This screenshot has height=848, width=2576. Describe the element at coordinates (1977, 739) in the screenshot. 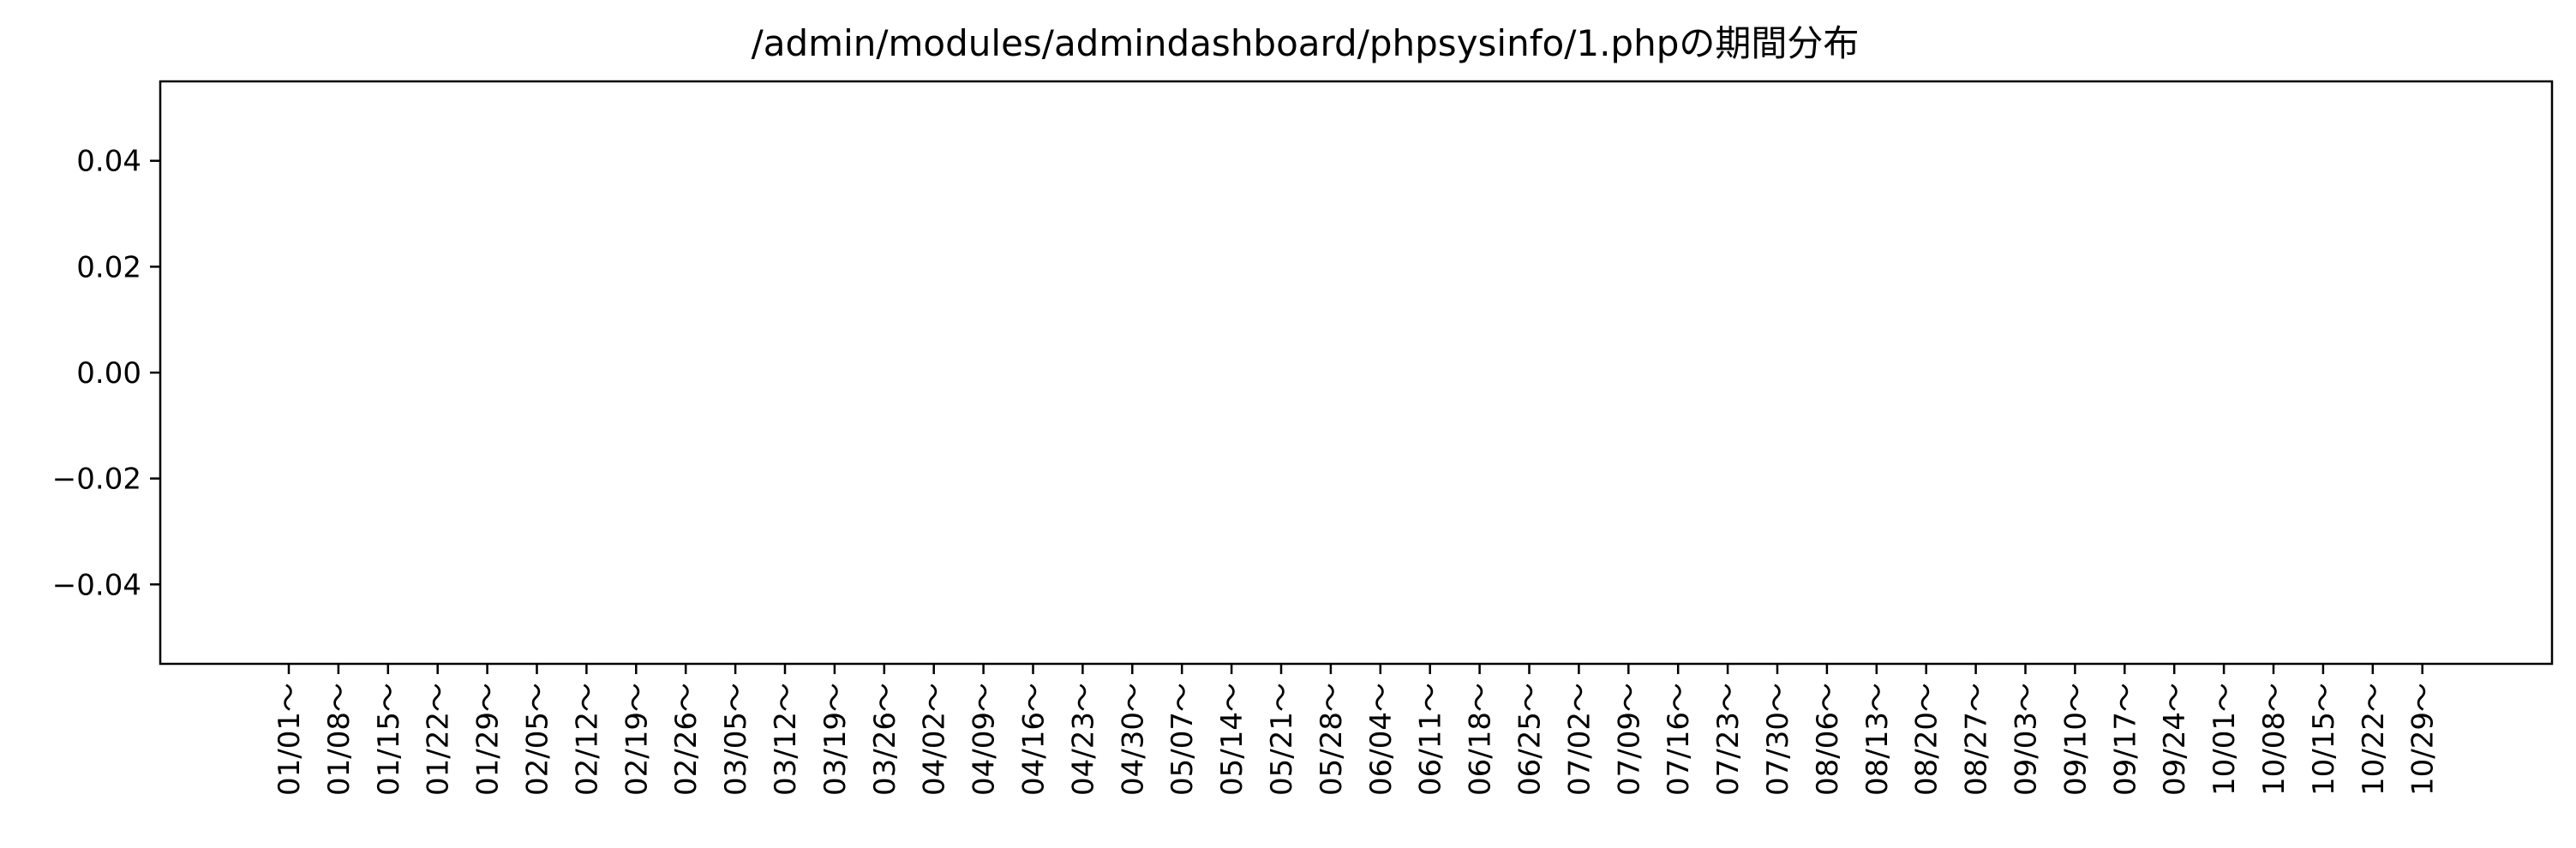

I see `x-tick-label: 08/27～` at that location.